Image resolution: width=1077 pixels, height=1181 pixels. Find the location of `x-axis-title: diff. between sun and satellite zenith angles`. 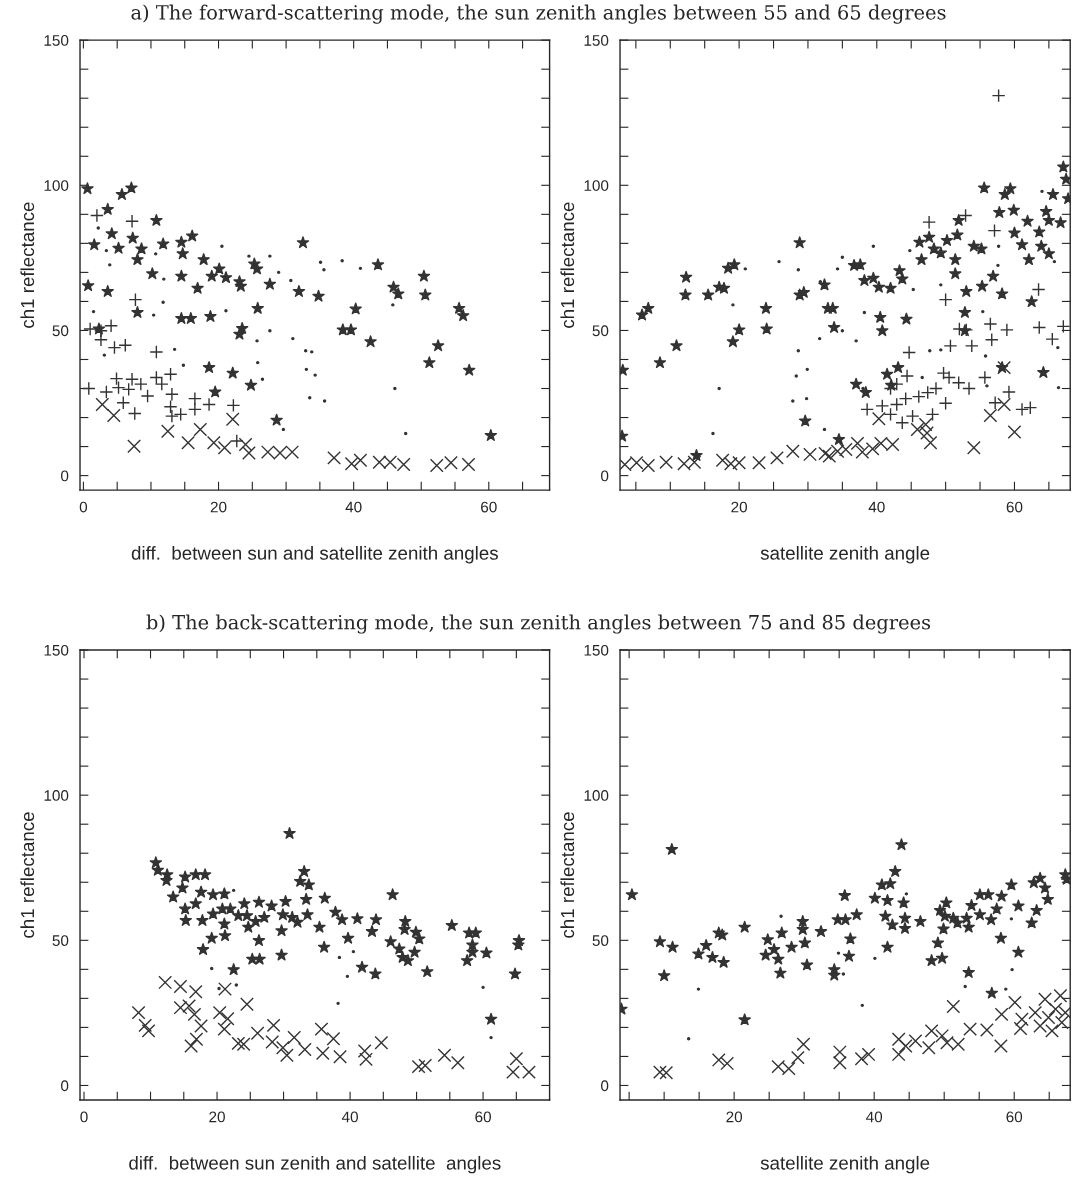

x-axis-title: diff. between sun and satellite zenith angles is located at coordinates (314, 555).